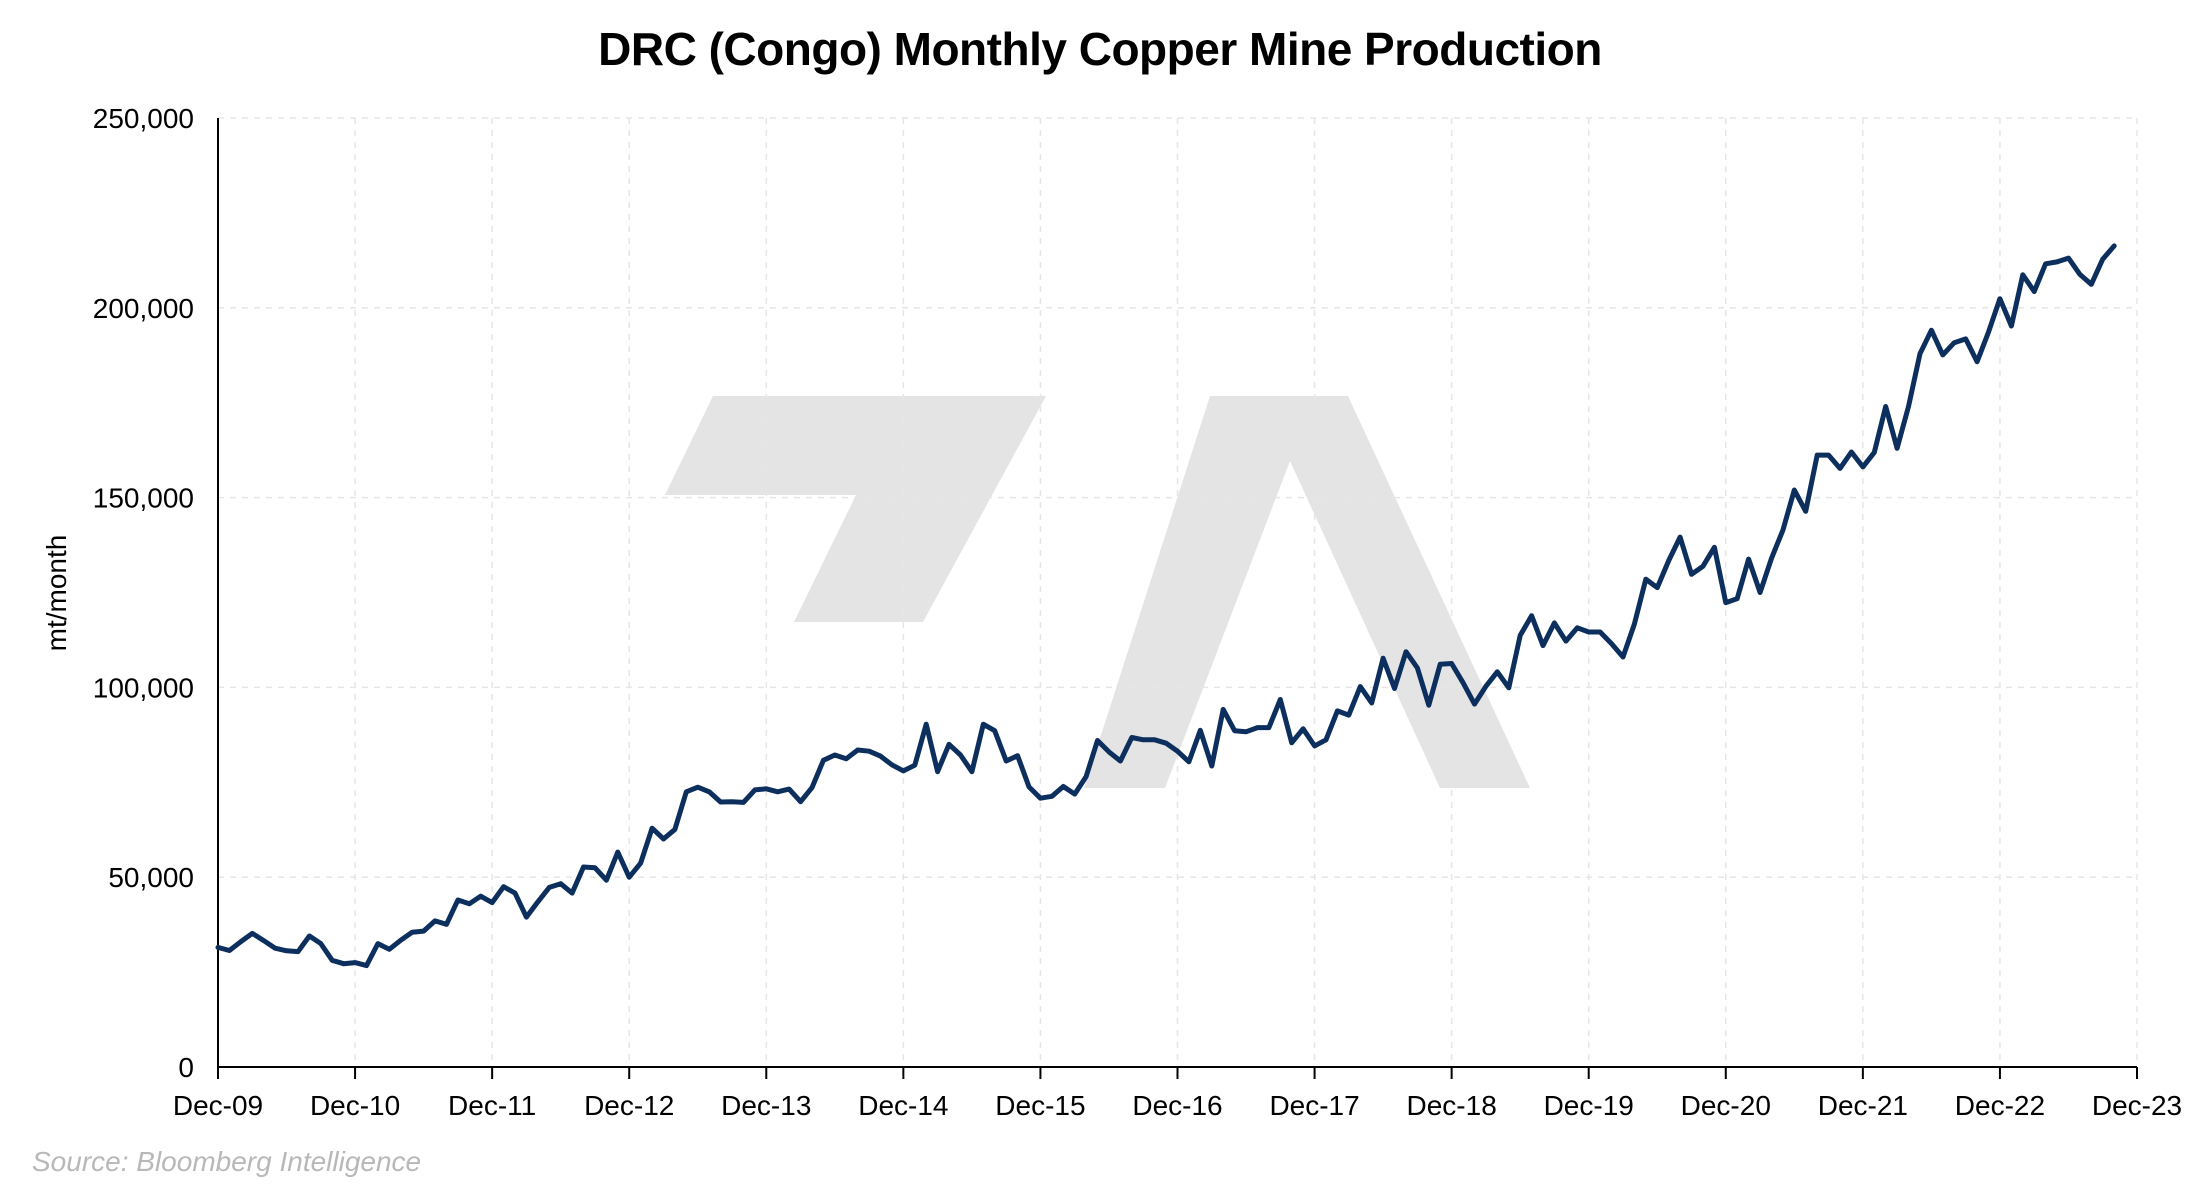 The width and height of the screenshot is (2200, 1200). Describe the element at coordinates (766, 1105) in the screenshot. I see `x-tick-label: Dec-13` at that location.